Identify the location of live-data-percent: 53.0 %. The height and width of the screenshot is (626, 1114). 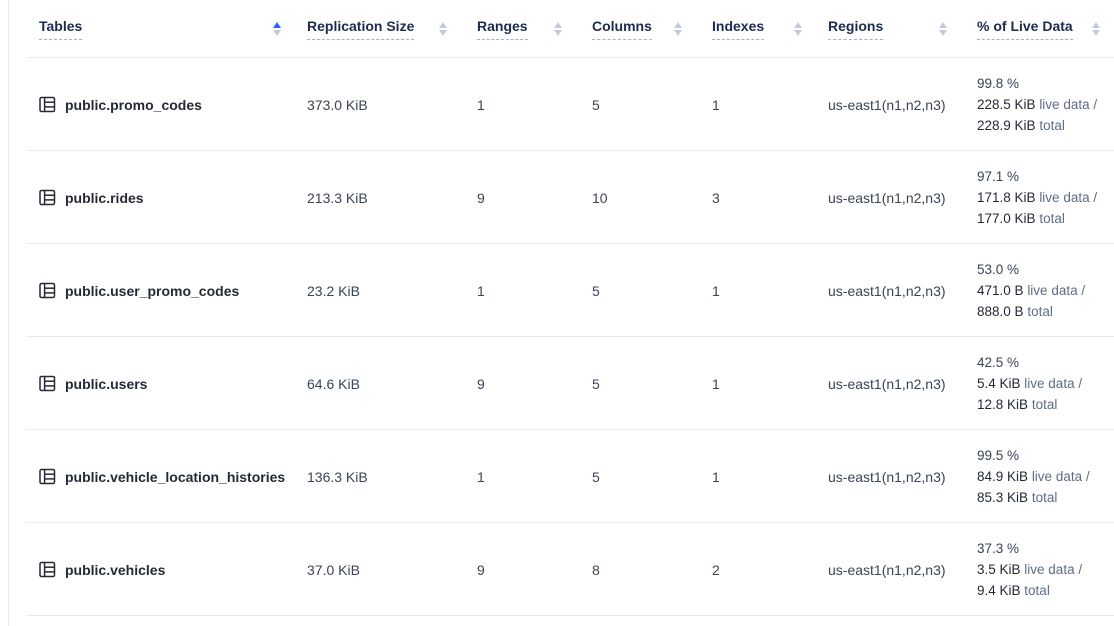
(998, 269).